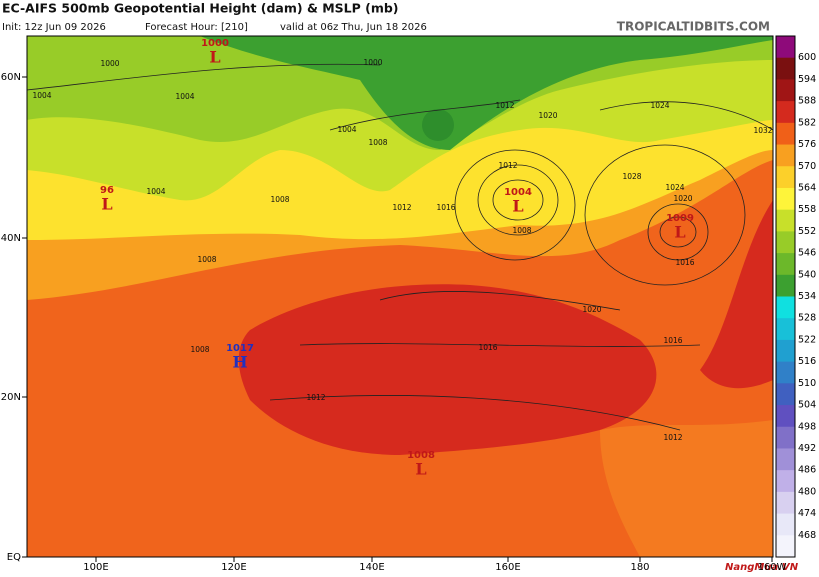 This screenshot has height=577, width=819. What do you see at coordinates (807, 274) in the screenshot?
I see `colorbar-label: 540` at bounding box center [807, 274].